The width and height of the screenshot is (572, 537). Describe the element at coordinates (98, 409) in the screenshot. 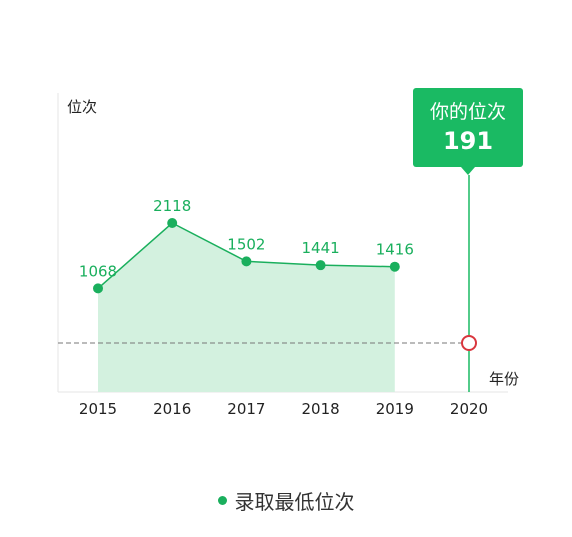

I see `x-tick-label: 2015` at that location.